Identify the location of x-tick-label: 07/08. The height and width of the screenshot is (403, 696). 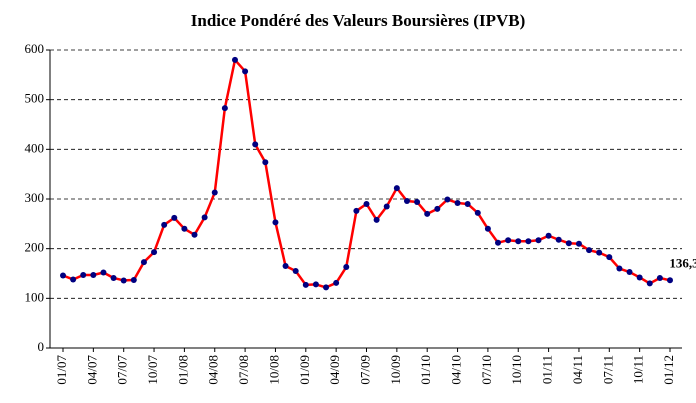
(243, 370).